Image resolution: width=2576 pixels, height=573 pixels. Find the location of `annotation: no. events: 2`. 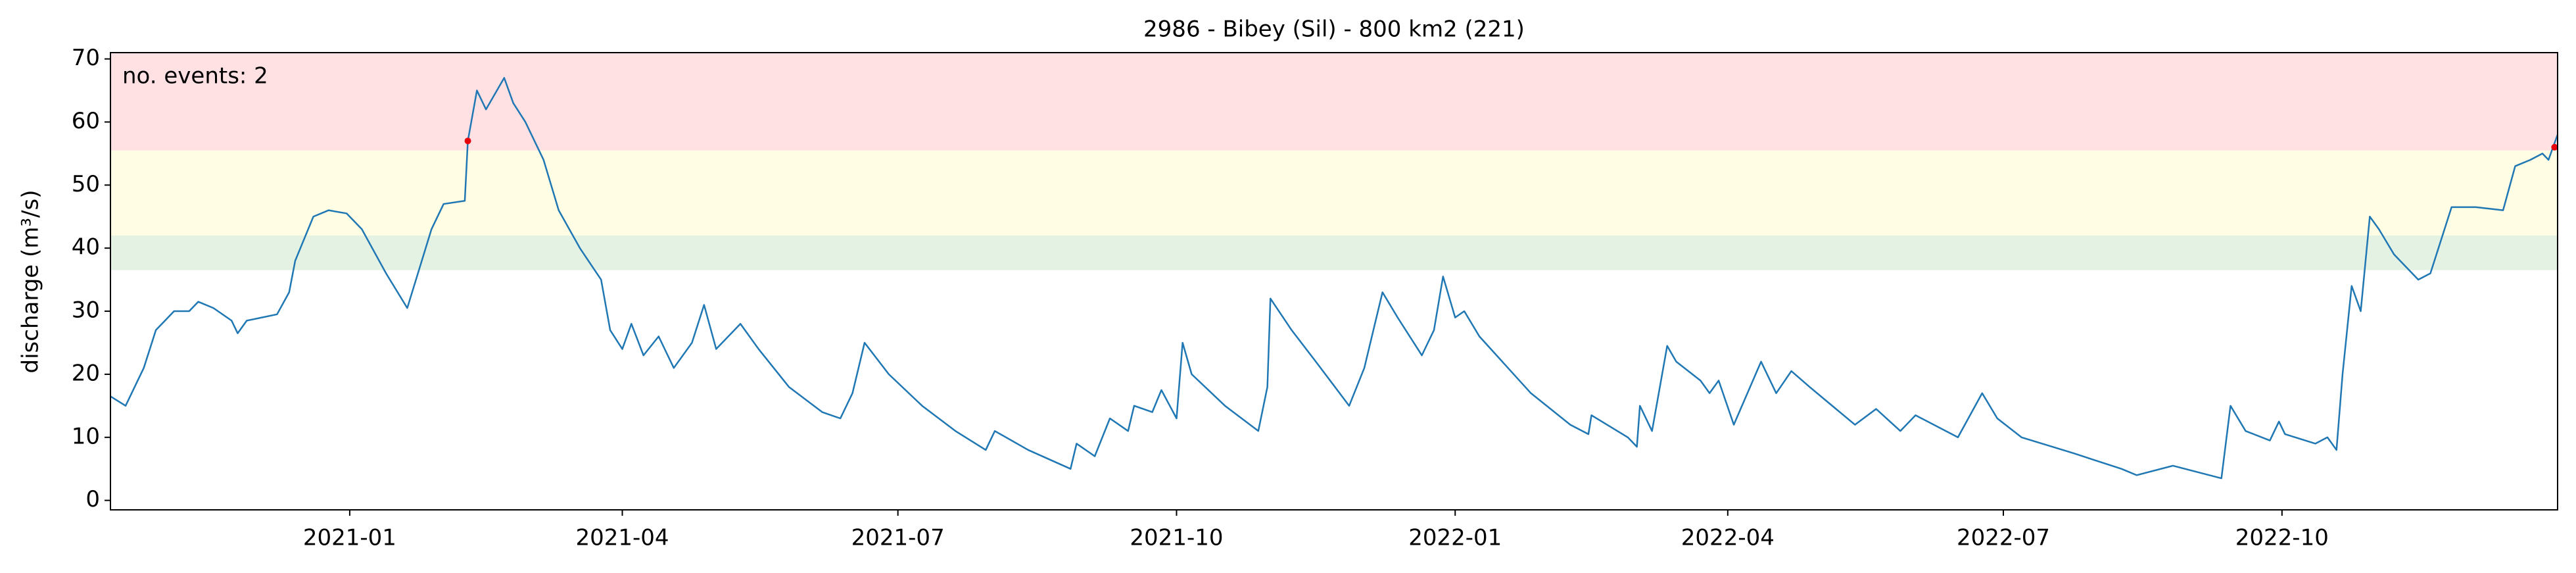

annotation: no. events: 2 is located at coordinates (195, 76).